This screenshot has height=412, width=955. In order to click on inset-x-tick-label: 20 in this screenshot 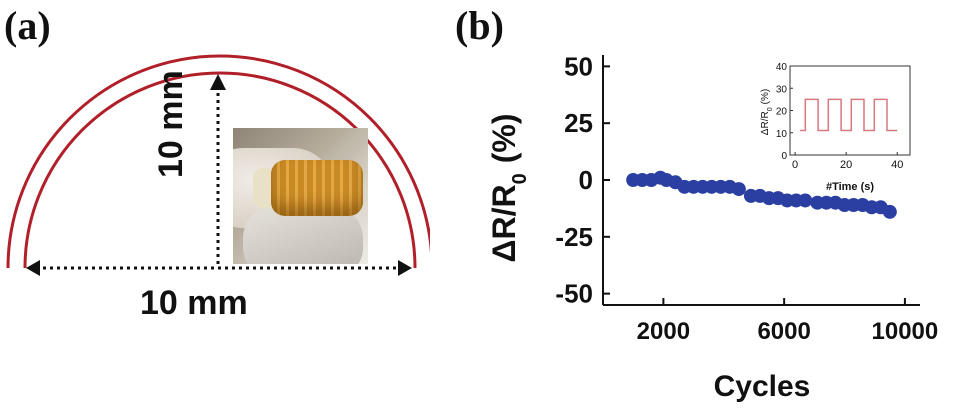, I will do `click(846, 165)`.